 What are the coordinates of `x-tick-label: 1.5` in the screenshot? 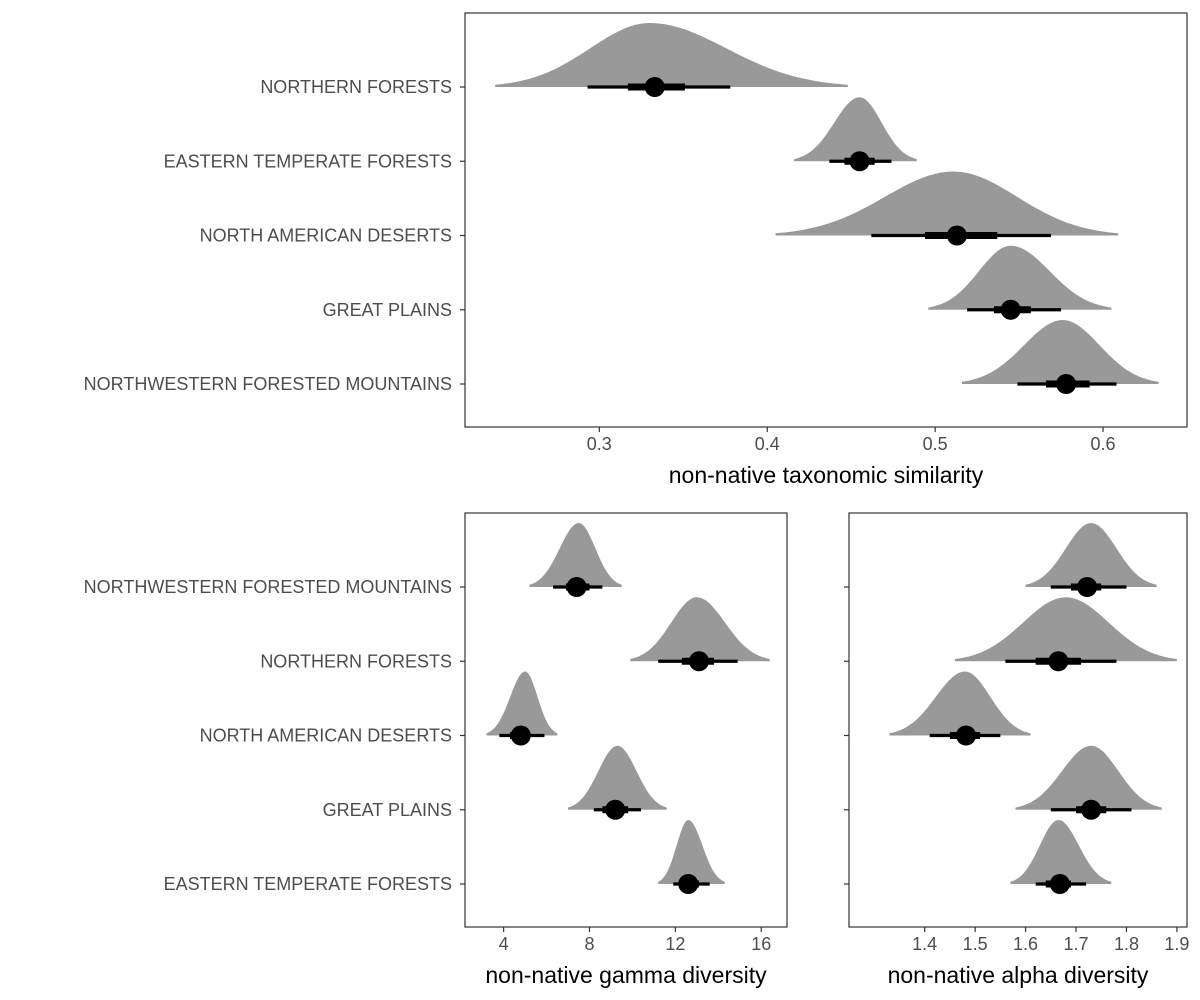 It's located at (975, 944).